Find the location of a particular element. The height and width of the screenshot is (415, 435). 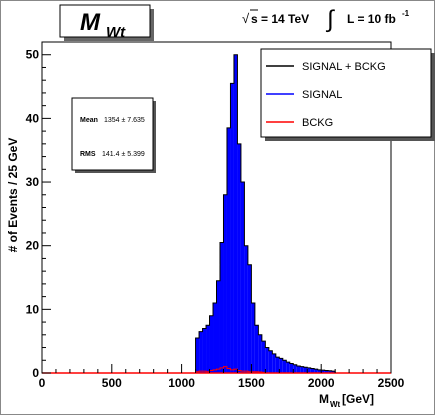

chart-title-subscript: Wt is located at coordinates (116, 32).